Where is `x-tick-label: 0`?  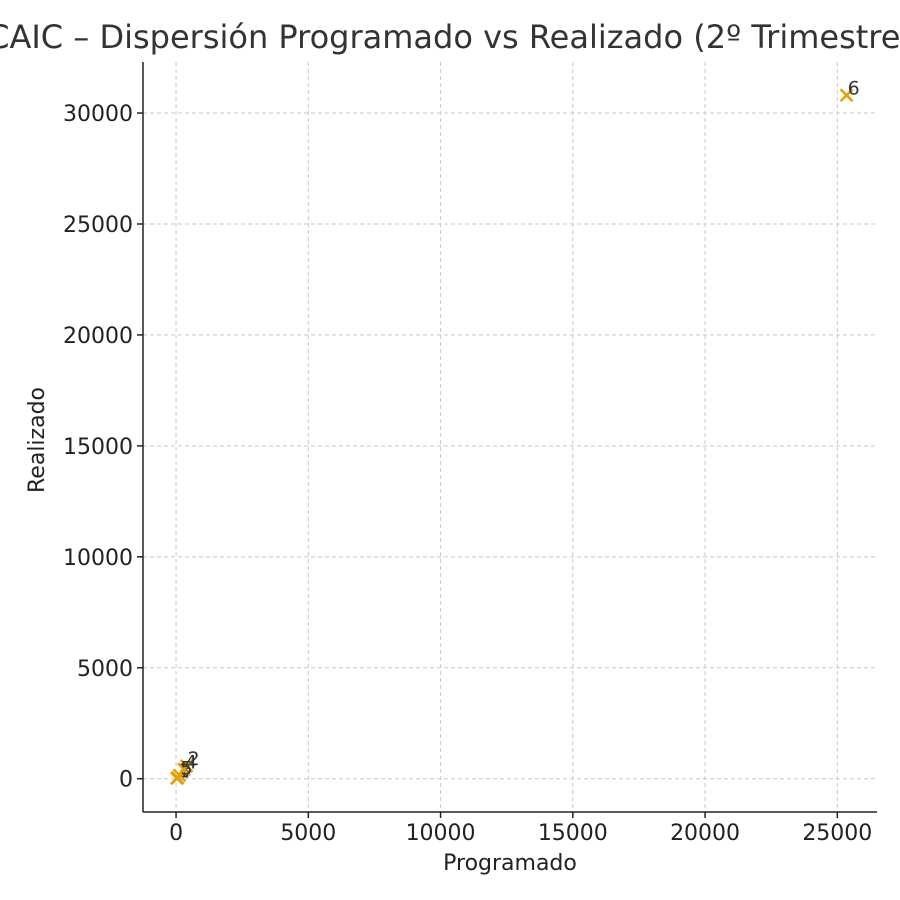 x-tick-label: 0 is located at coordinates (176, 833).